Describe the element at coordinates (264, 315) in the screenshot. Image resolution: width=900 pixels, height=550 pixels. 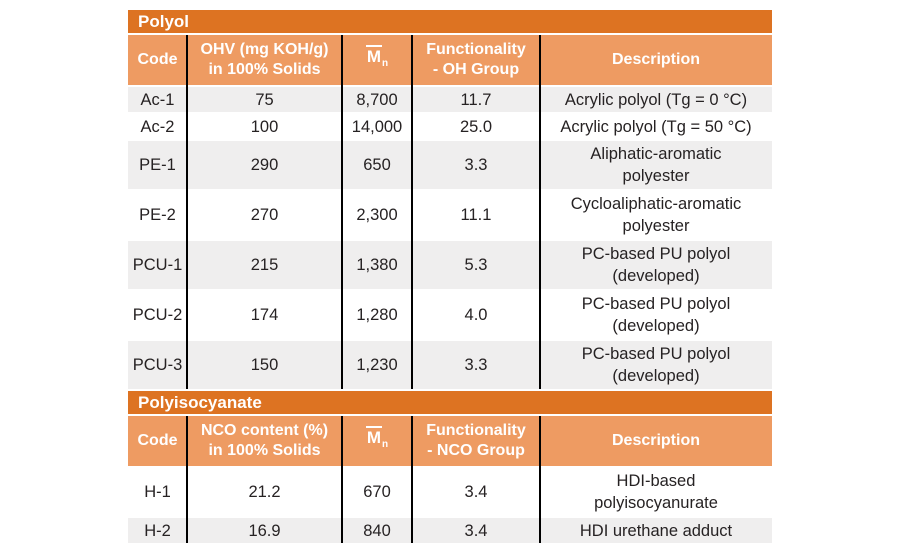
I see `cell-metric: 174` at that location.